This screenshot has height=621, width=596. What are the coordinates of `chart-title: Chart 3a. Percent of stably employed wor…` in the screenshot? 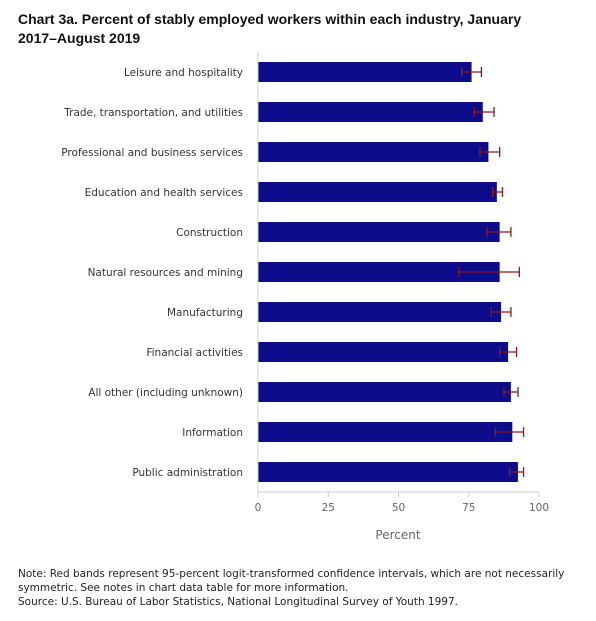 It's located at (270, 28).